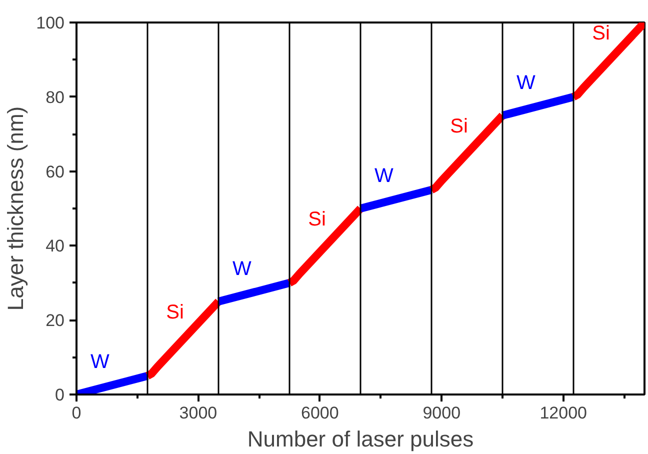 This screenshot has height=454, width=648. Describe the element at coordinates (55, 246) in the screenshot. I see `y-tick-label: 40` at that location.